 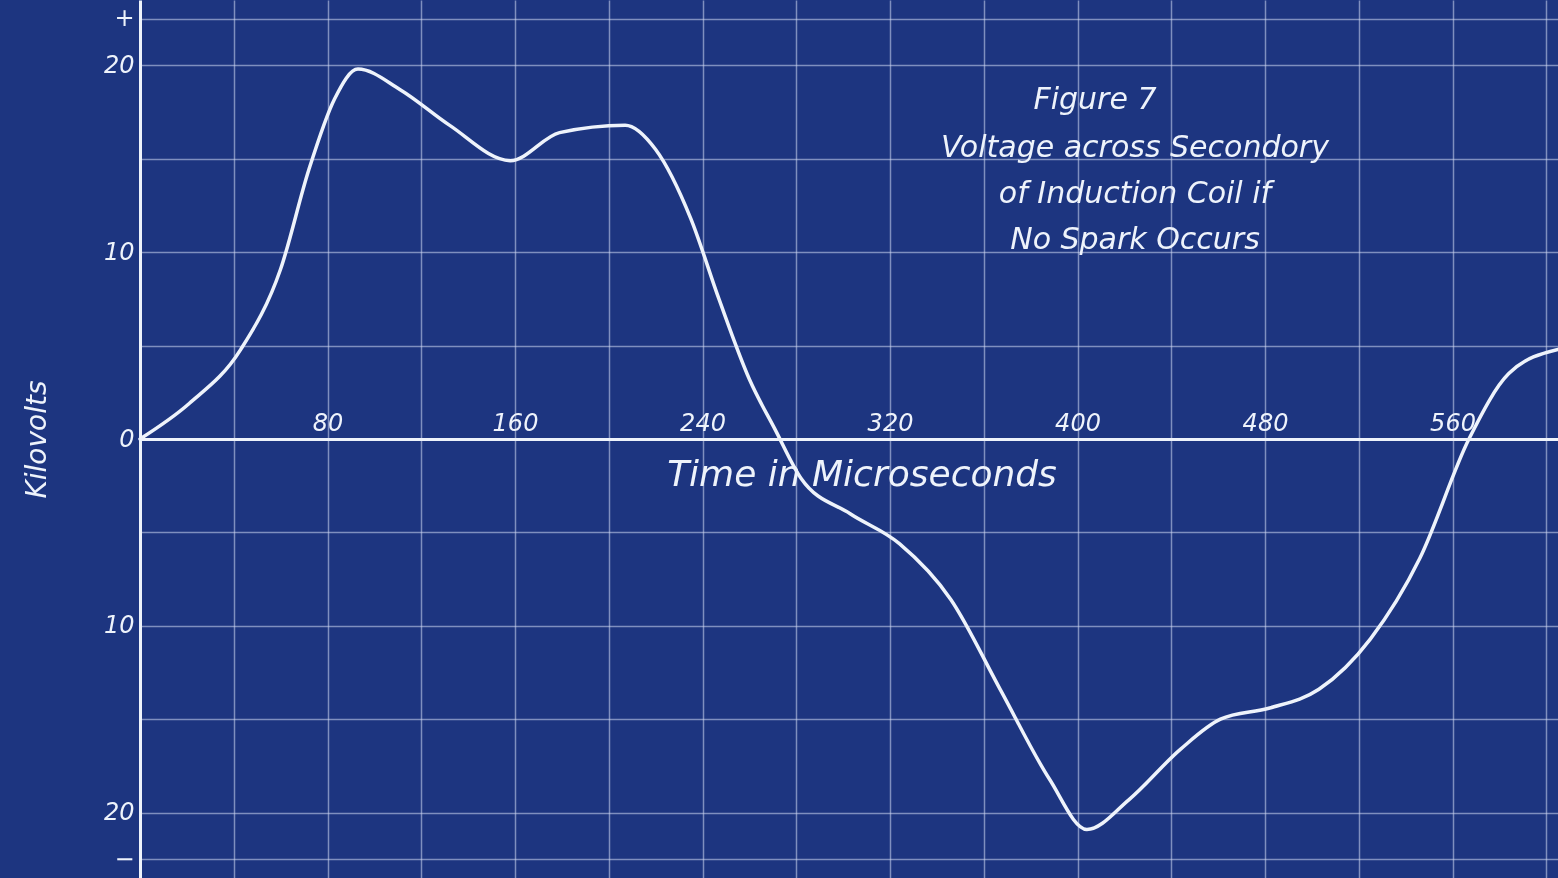 I want to click on y-axis-title: Kilovolts, so click(x=36, y=439).